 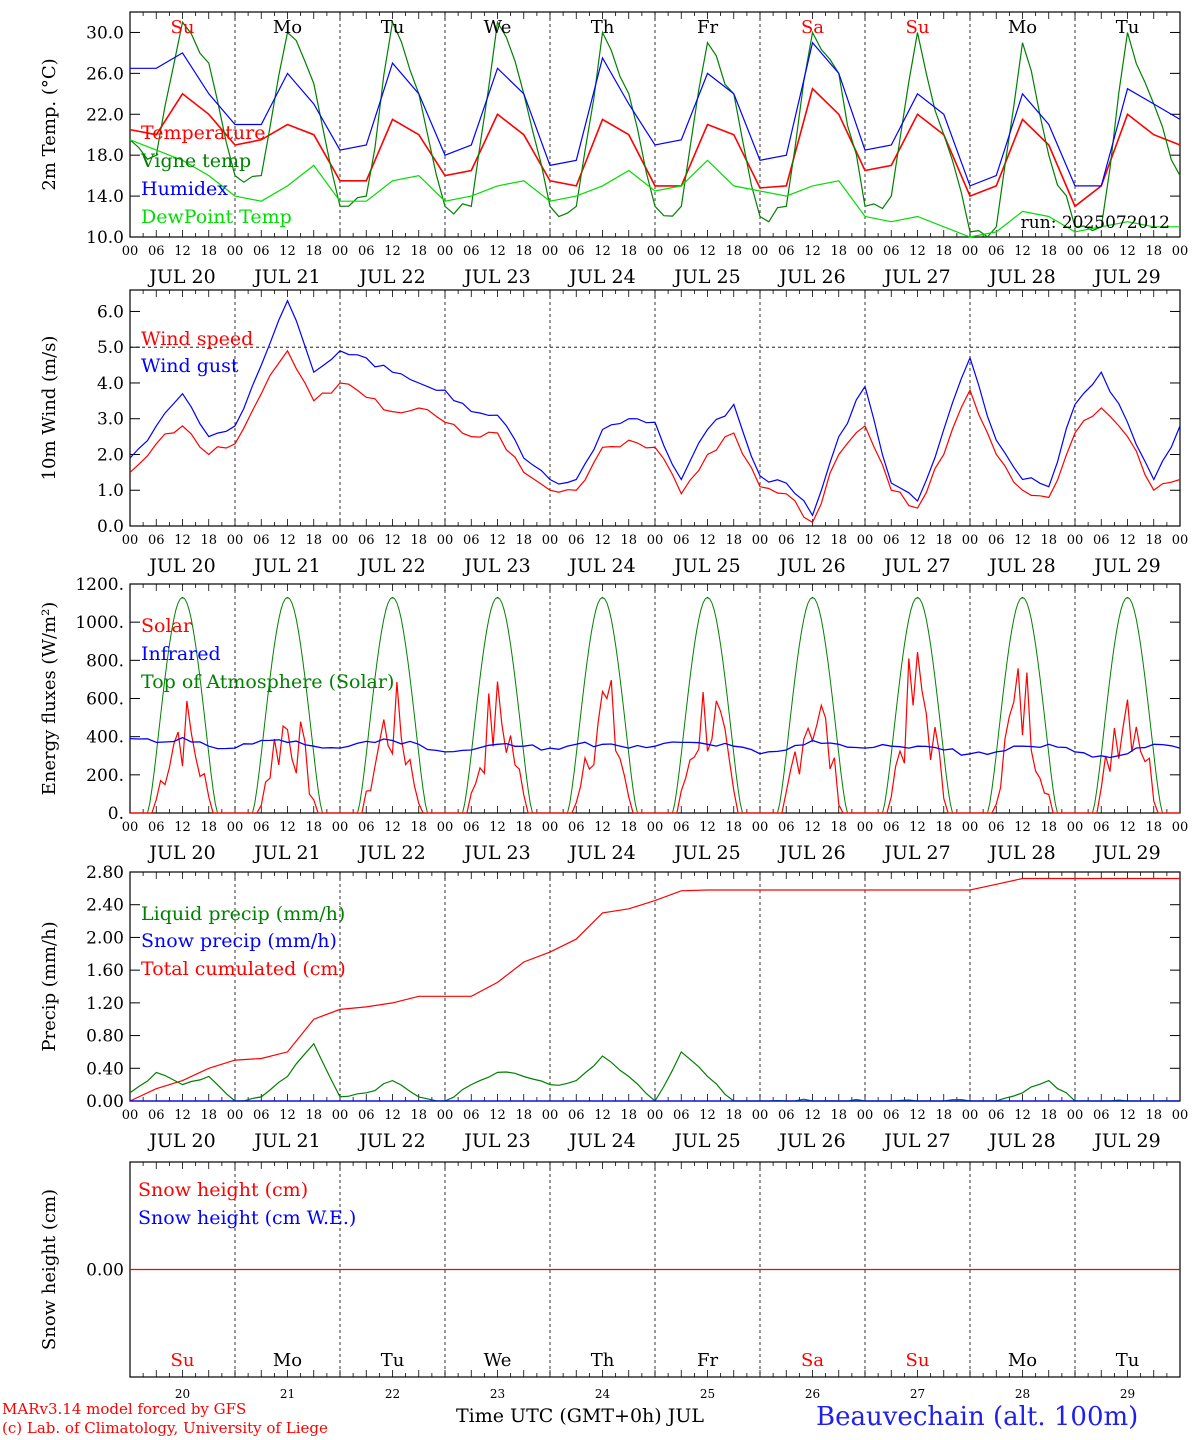 What do you see at coordinates (105, 1037) in the screenshot?
I see `panel-4-y-tick-label: 0.80` at bounding box center [105, 1037].